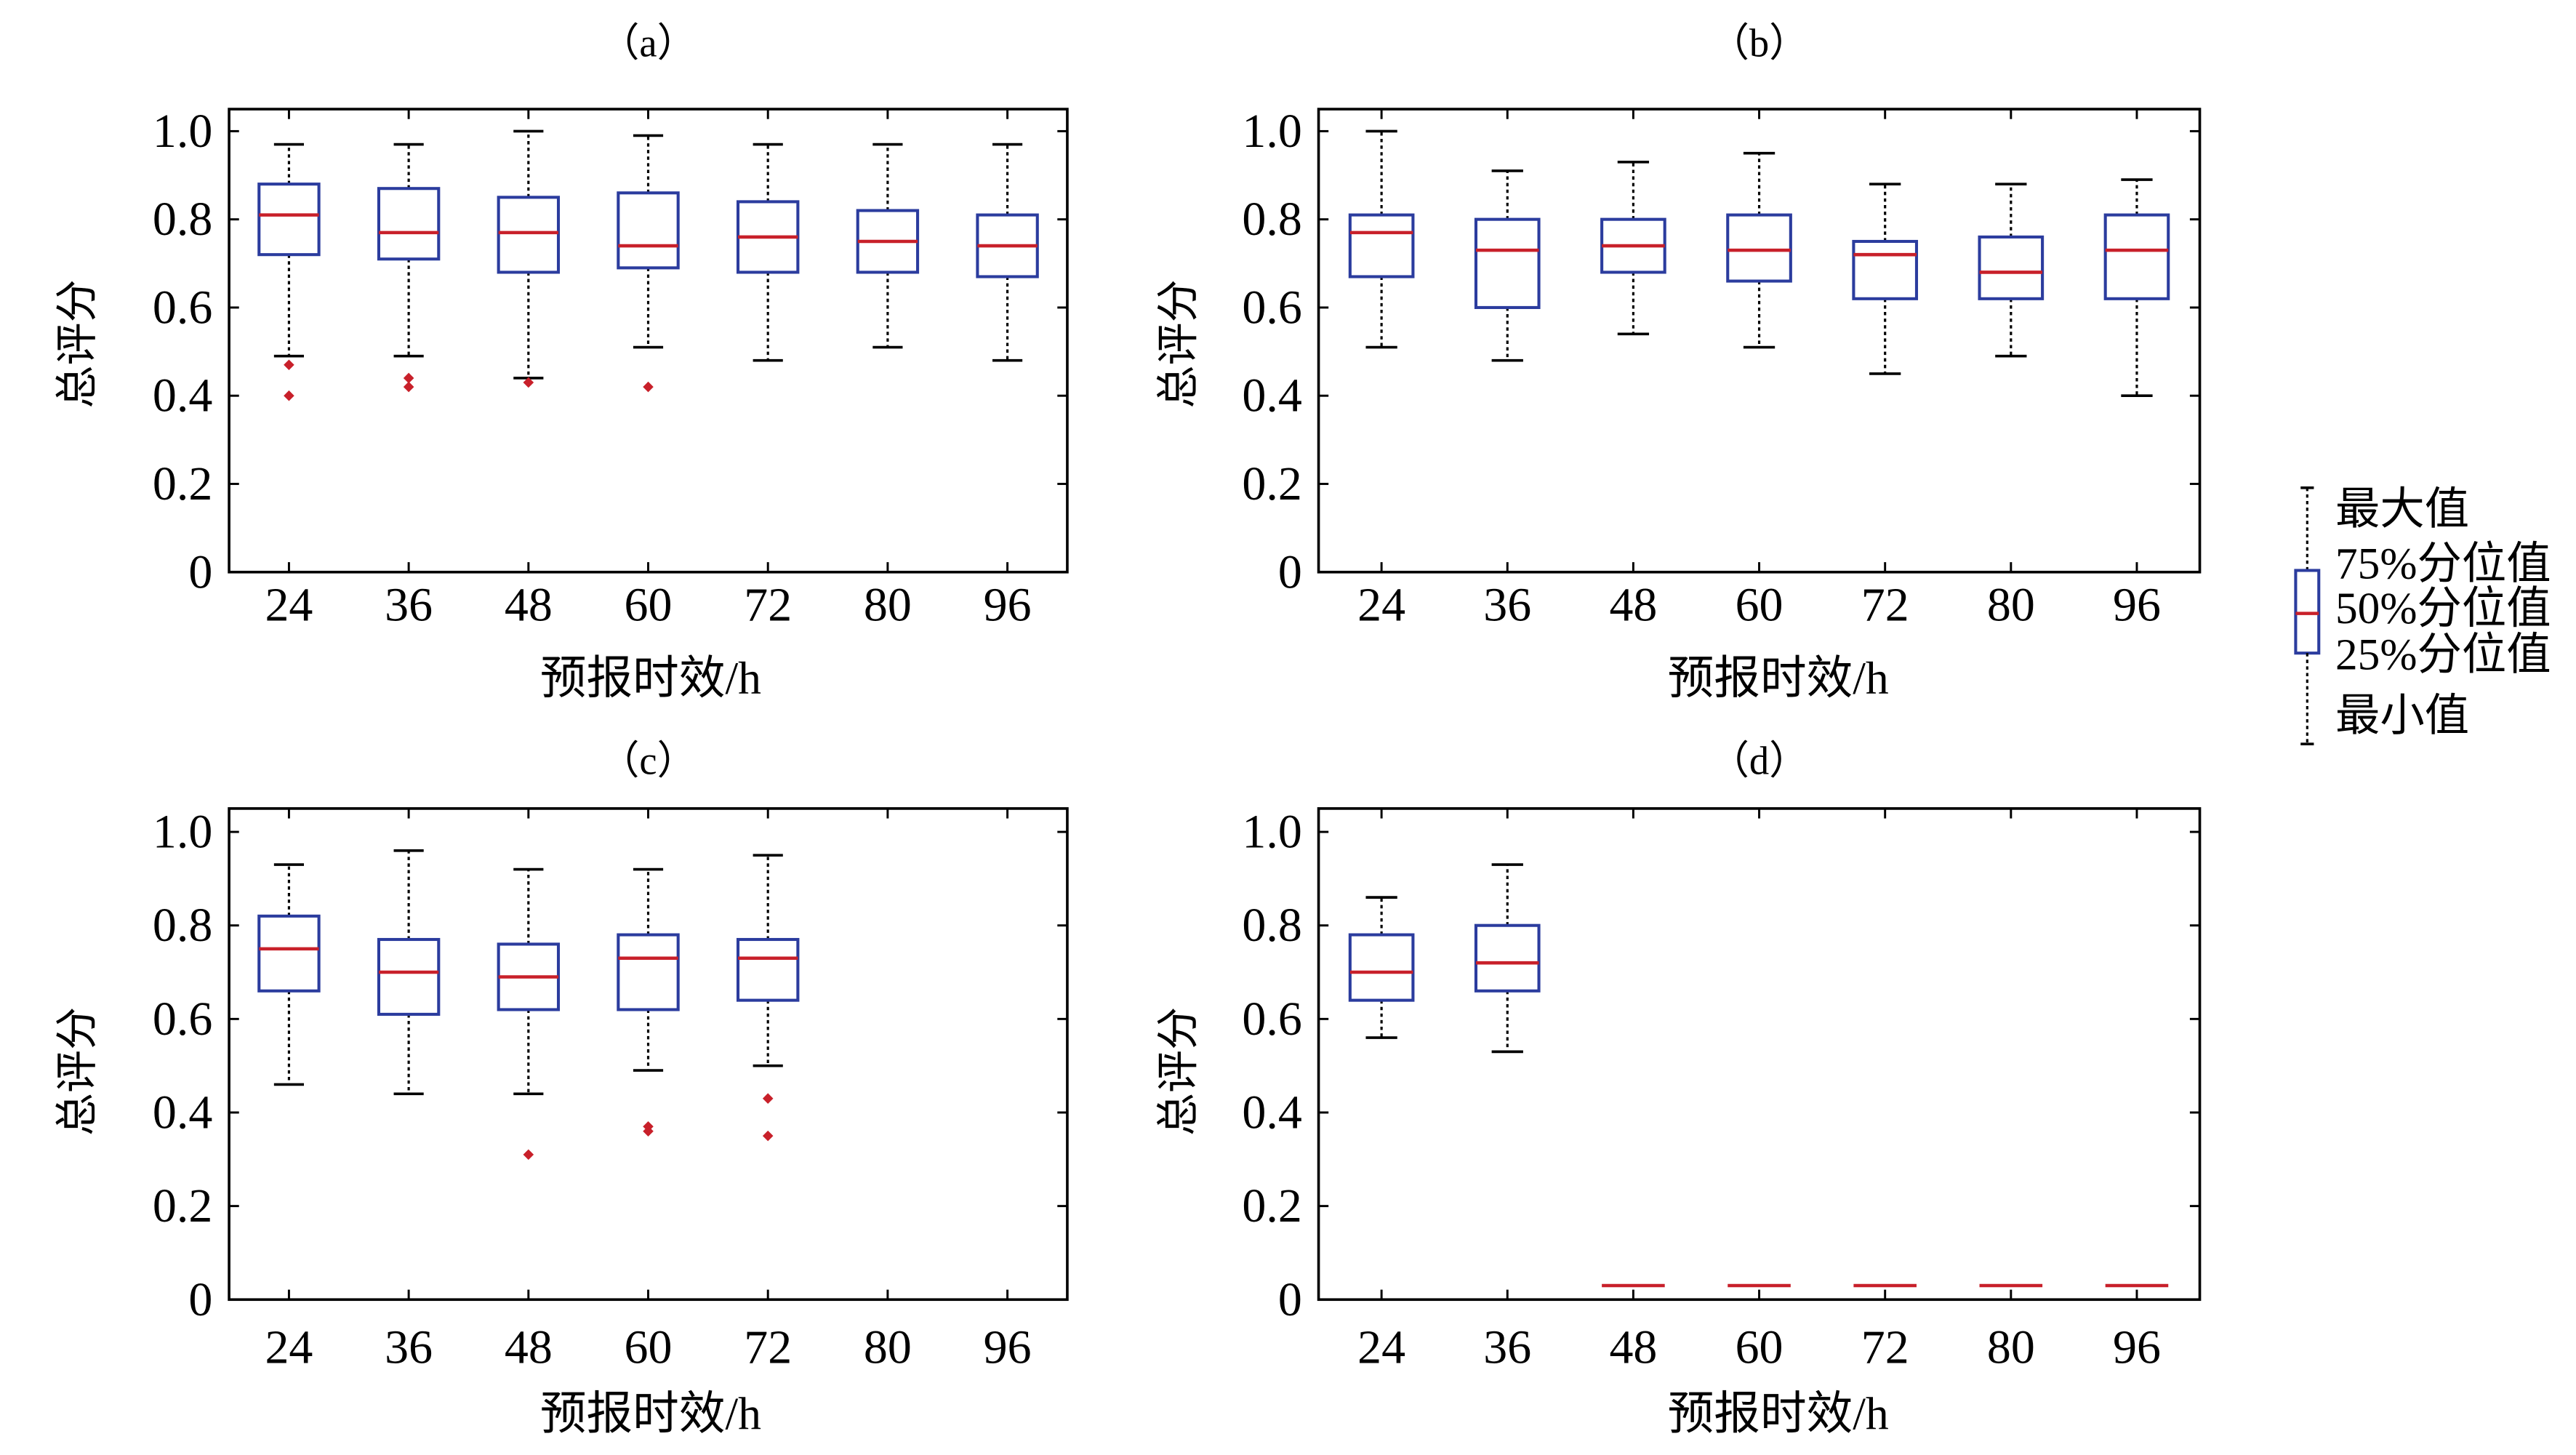 Image resolution: width=2576 pixels, height=1455 pixels. I want to click on panel-b-title: （b）, so click(1758, 43).